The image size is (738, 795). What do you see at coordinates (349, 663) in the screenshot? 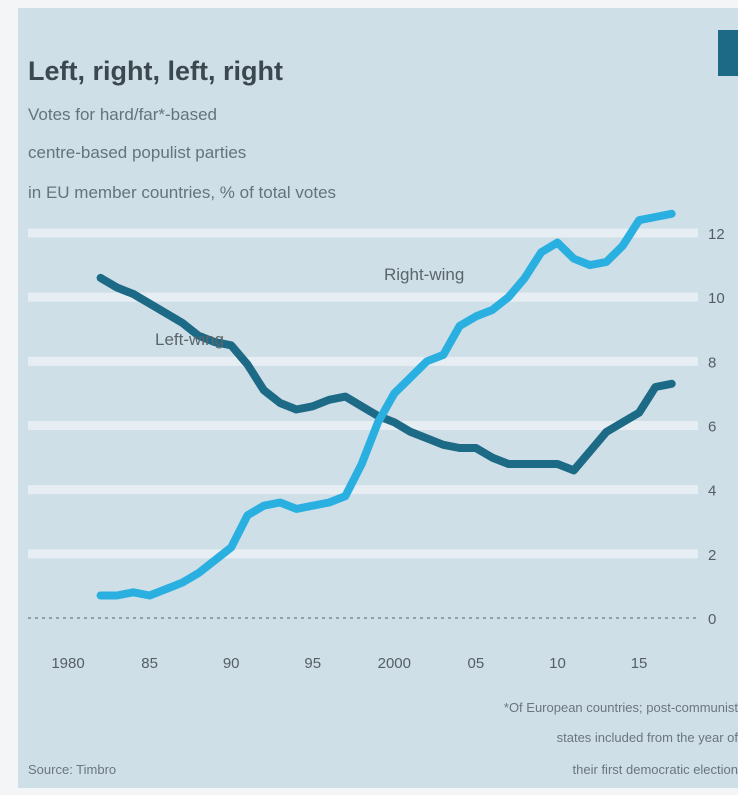
I see `x-axis-tick-labels: 1980 85 90 95 2000 05 10 15` at bounding box center [349, 663].